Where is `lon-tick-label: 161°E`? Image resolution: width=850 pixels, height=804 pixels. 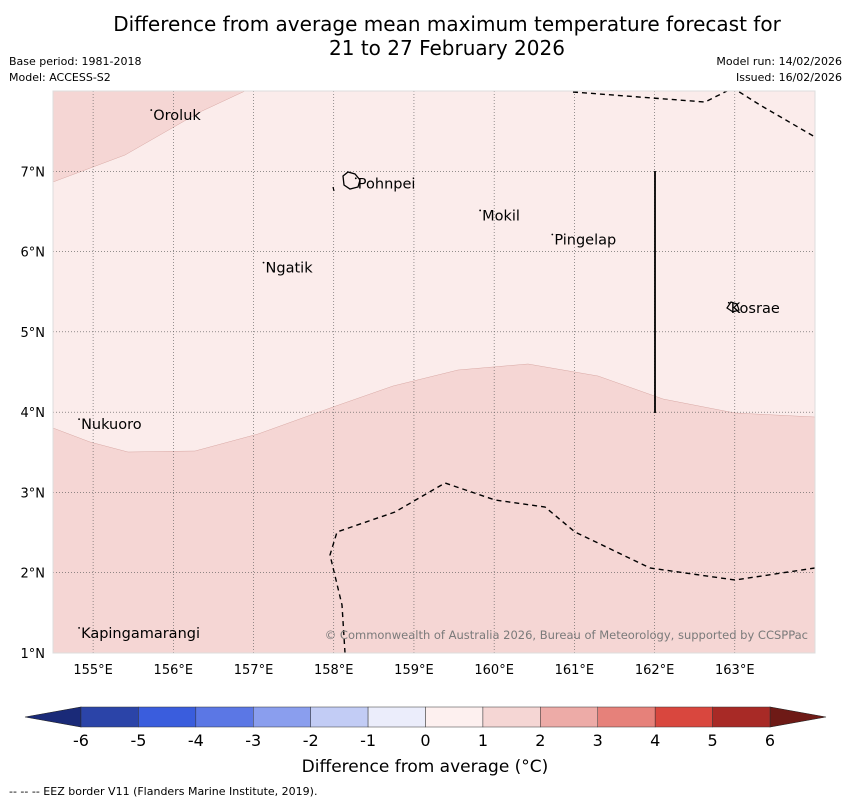
lon-tick-label: 161°E is located at coordinates (575, 670).